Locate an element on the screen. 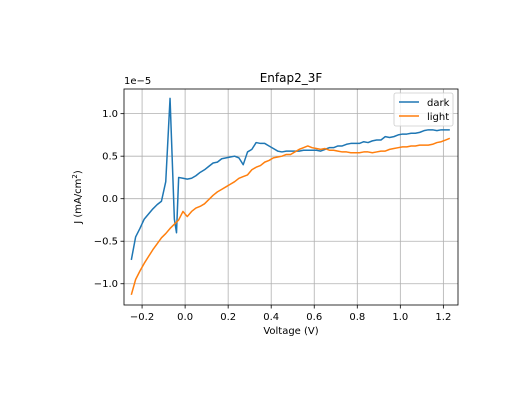 The height and width of the screenshot is (408, 529). x-tick-label: 0.2 is located at coordinates (228, 317).